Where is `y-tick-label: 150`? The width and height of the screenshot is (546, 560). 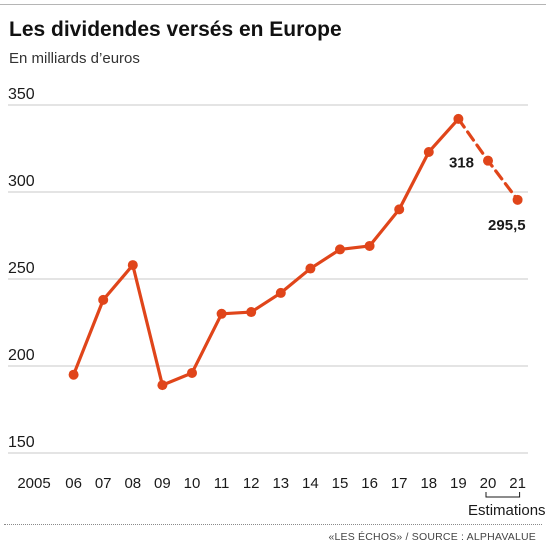
y-tick-label: 150 is located at coordinates (21, 442).